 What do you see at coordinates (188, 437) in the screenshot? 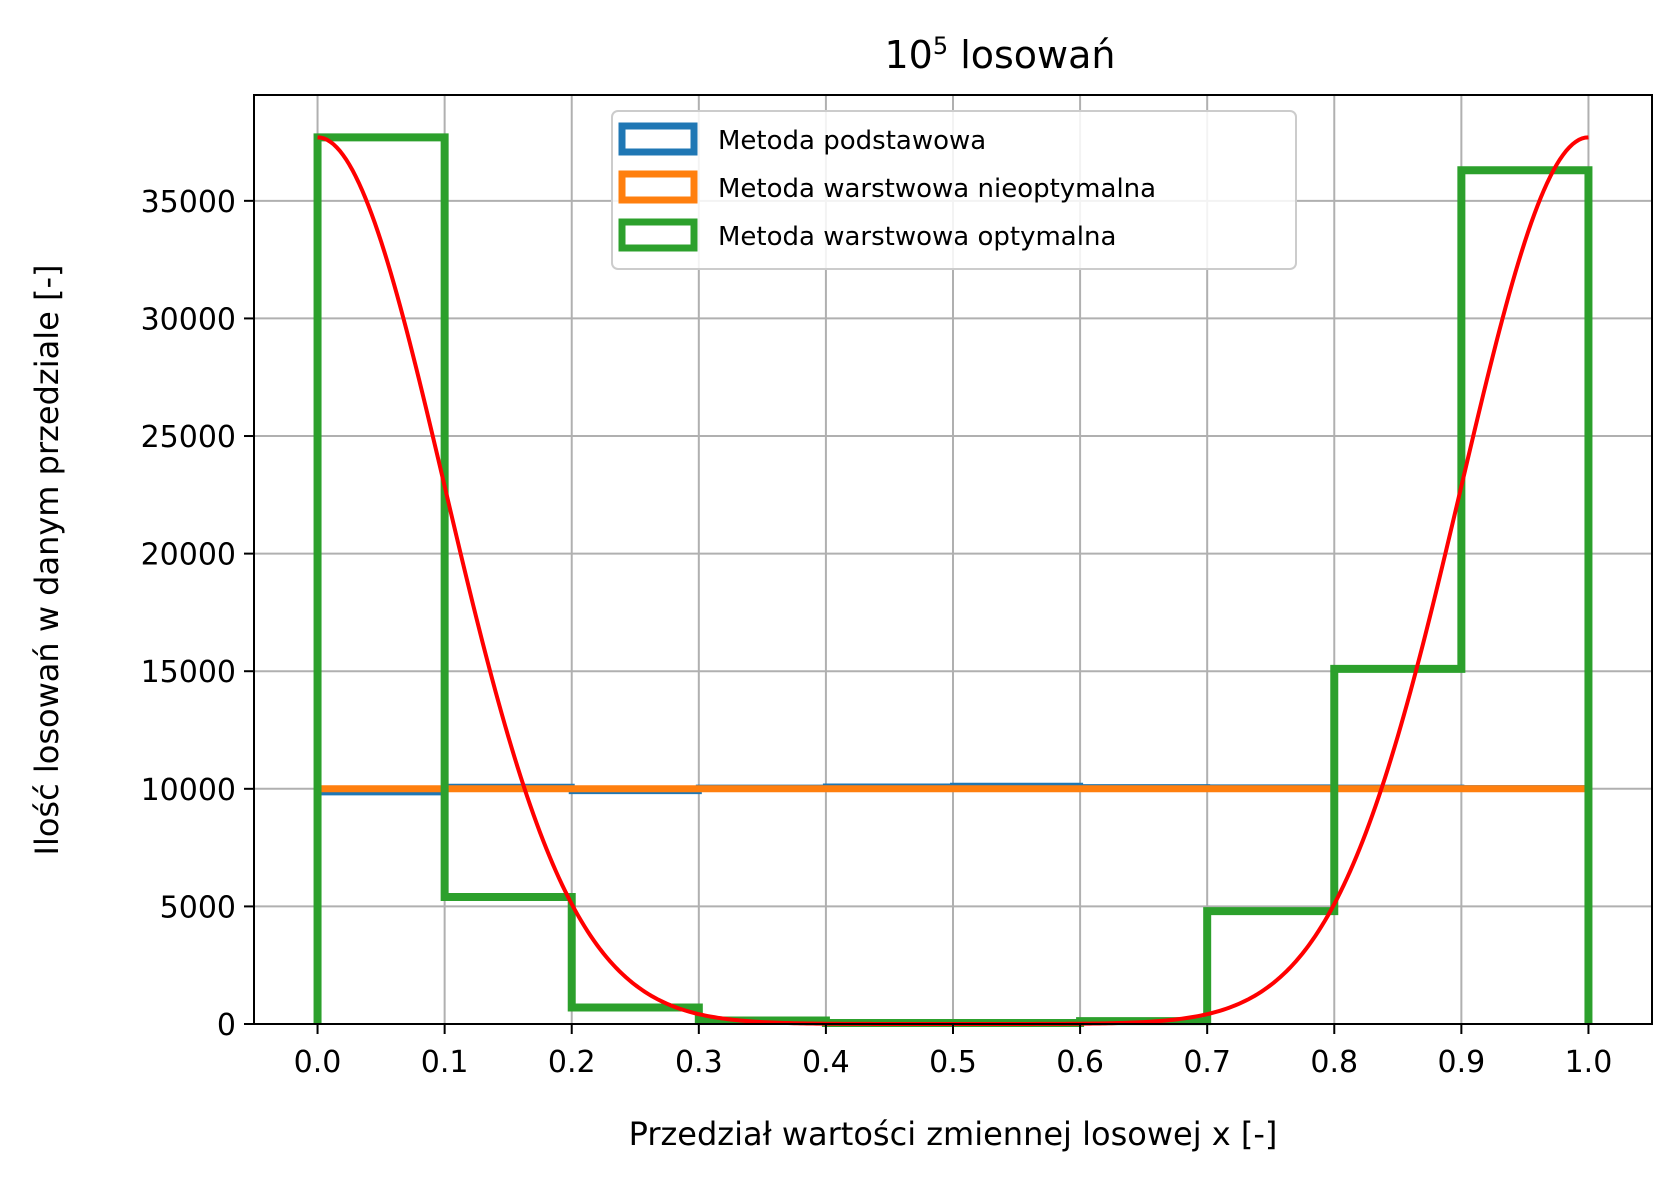
I see `y-tick-label-5: 25000` at bounding box center [188, 437].